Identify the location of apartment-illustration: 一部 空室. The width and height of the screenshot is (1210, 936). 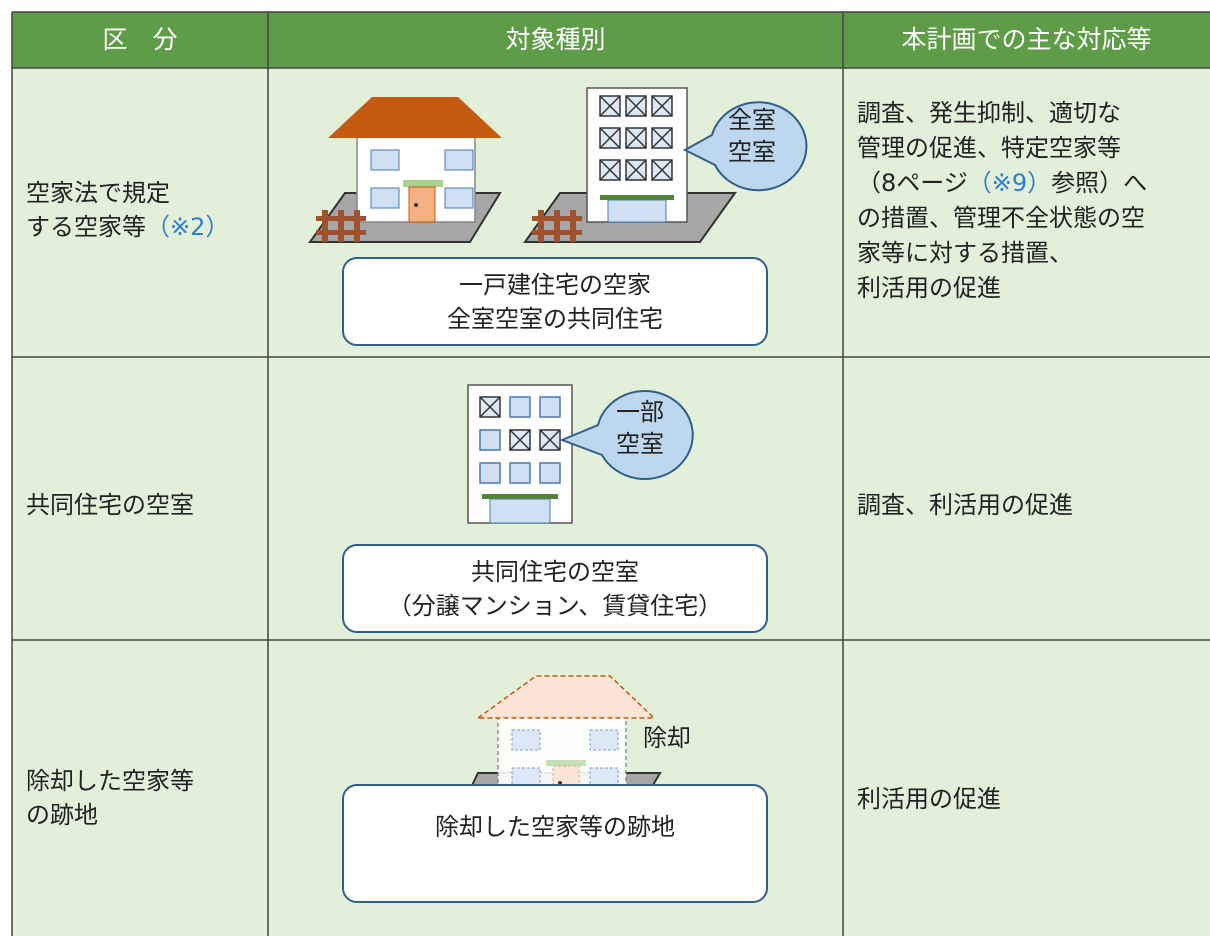
(580, 454).